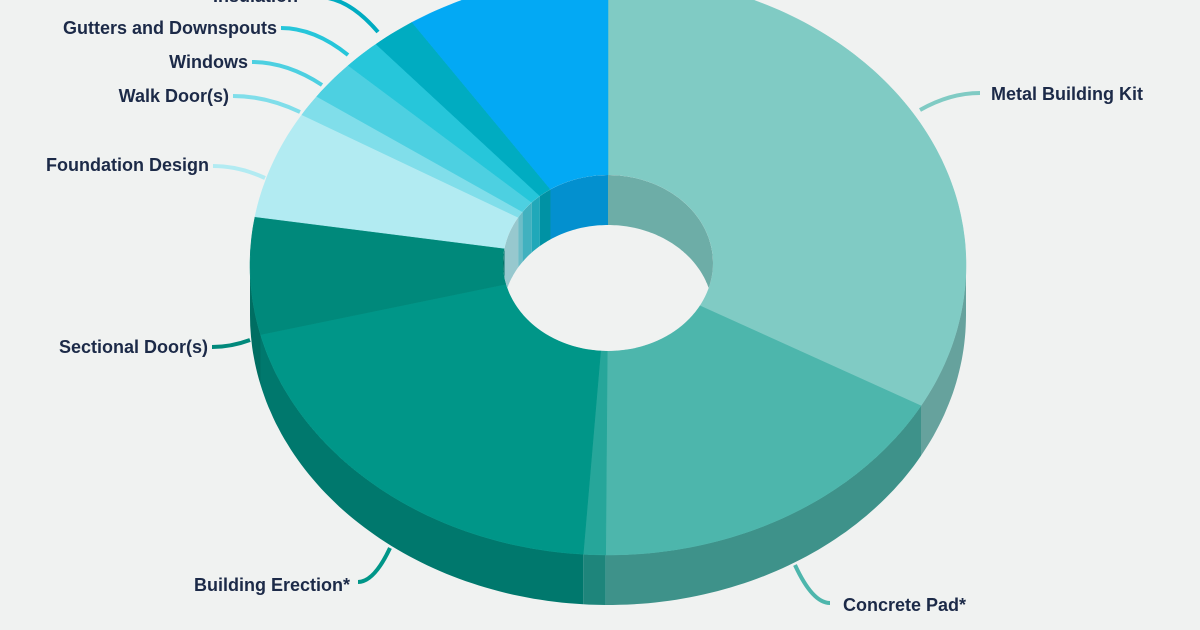 The height and width of the screenshot is (630, 1200). Describe the element at coordinates (133, 347) in the screenshot. I see `slice-label: Sectional Door(s)` at that location.